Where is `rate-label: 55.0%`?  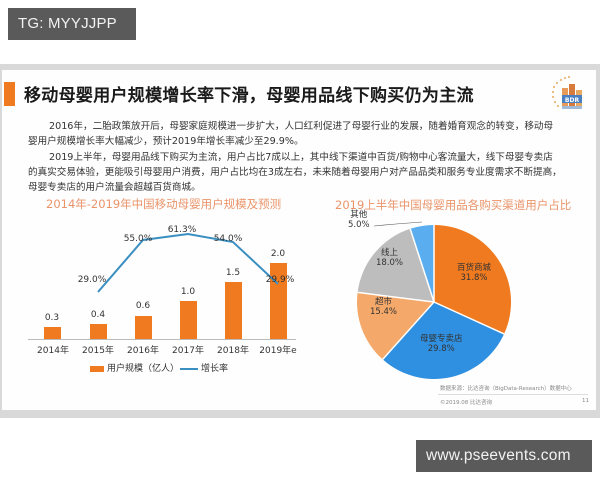 rate-label: 55.0% is located at coordinates (138, 239).